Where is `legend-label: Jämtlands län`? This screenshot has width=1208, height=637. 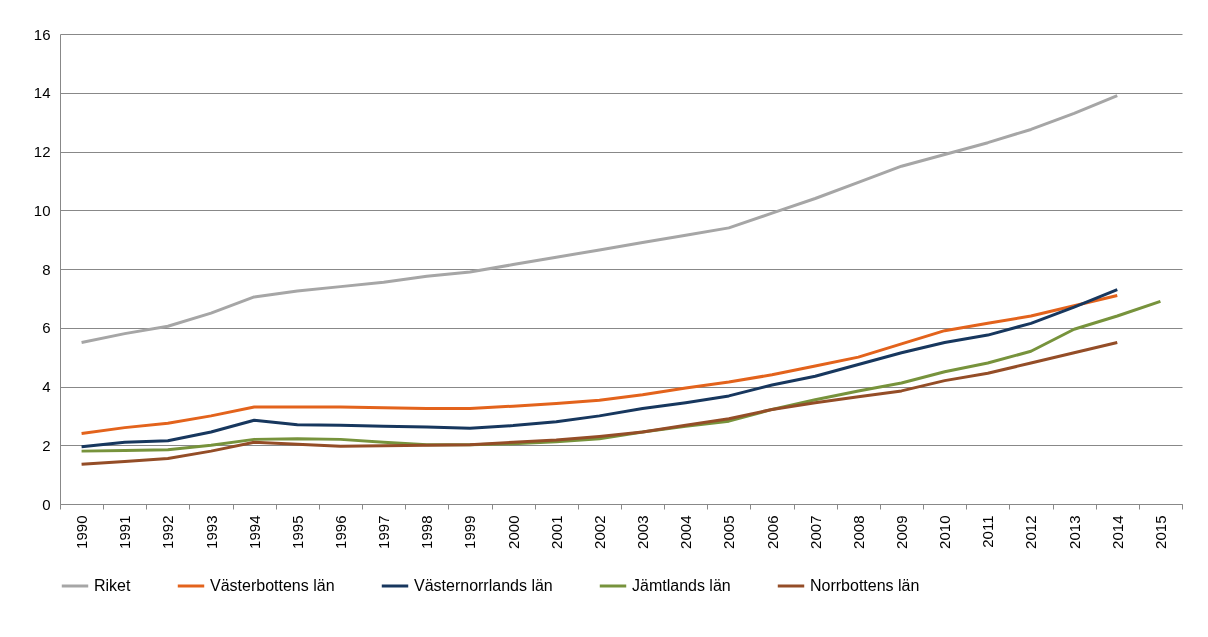 legend-label: Jämtlands län is located at coordinates (681, 585).